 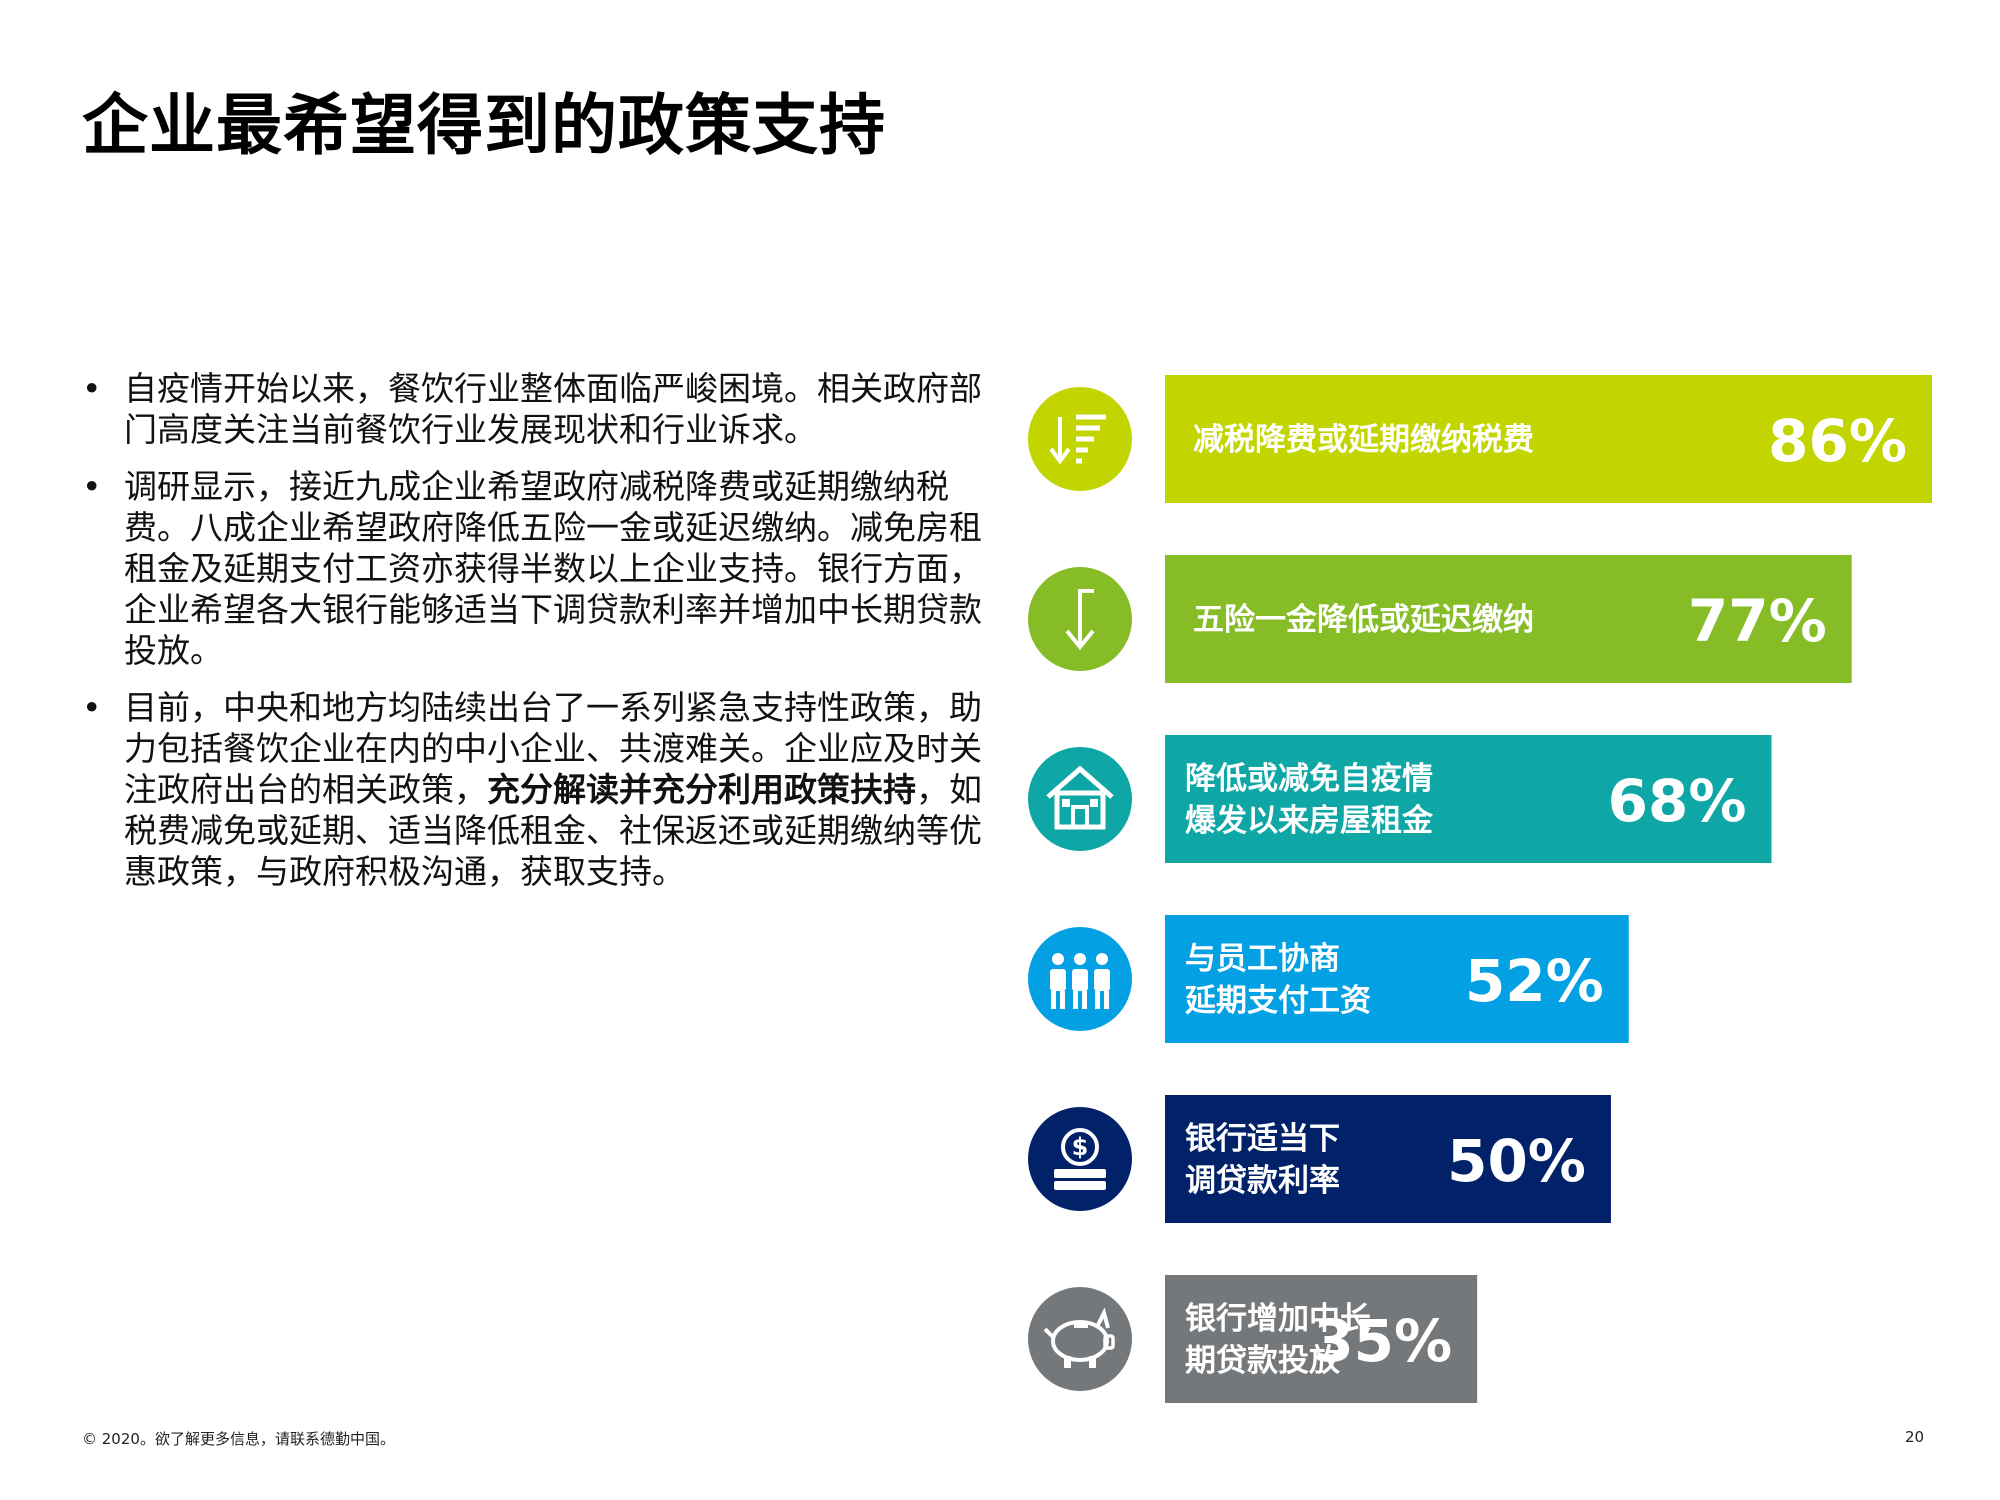 I want to click on arrow-down-icon, so click(x=1080, y=619).